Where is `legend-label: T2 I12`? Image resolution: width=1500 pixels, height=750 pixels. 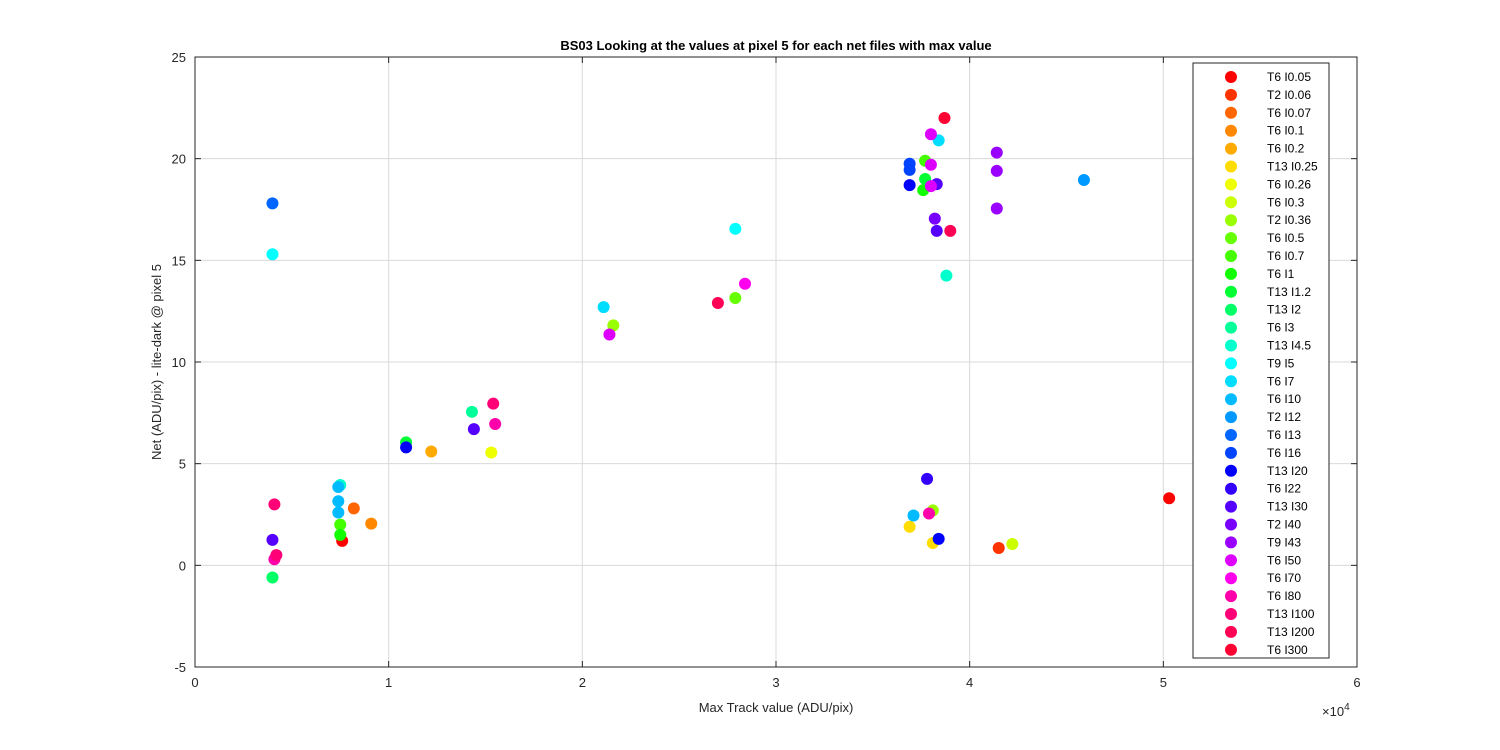 legend-label: T2 I12 is located at coordinates (1284, 417).